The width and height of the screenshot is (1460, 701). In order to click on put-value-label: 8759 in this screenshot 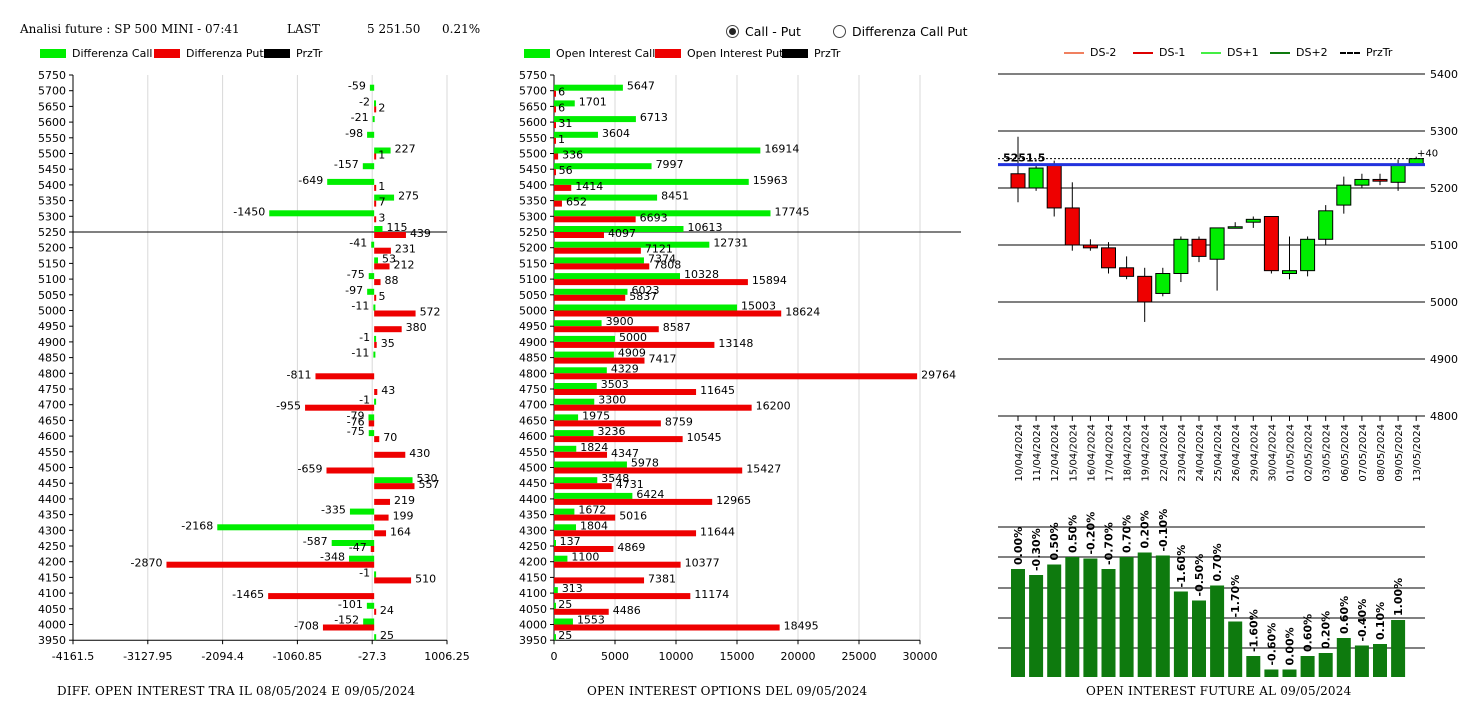, I will do `click(679, 421)`.